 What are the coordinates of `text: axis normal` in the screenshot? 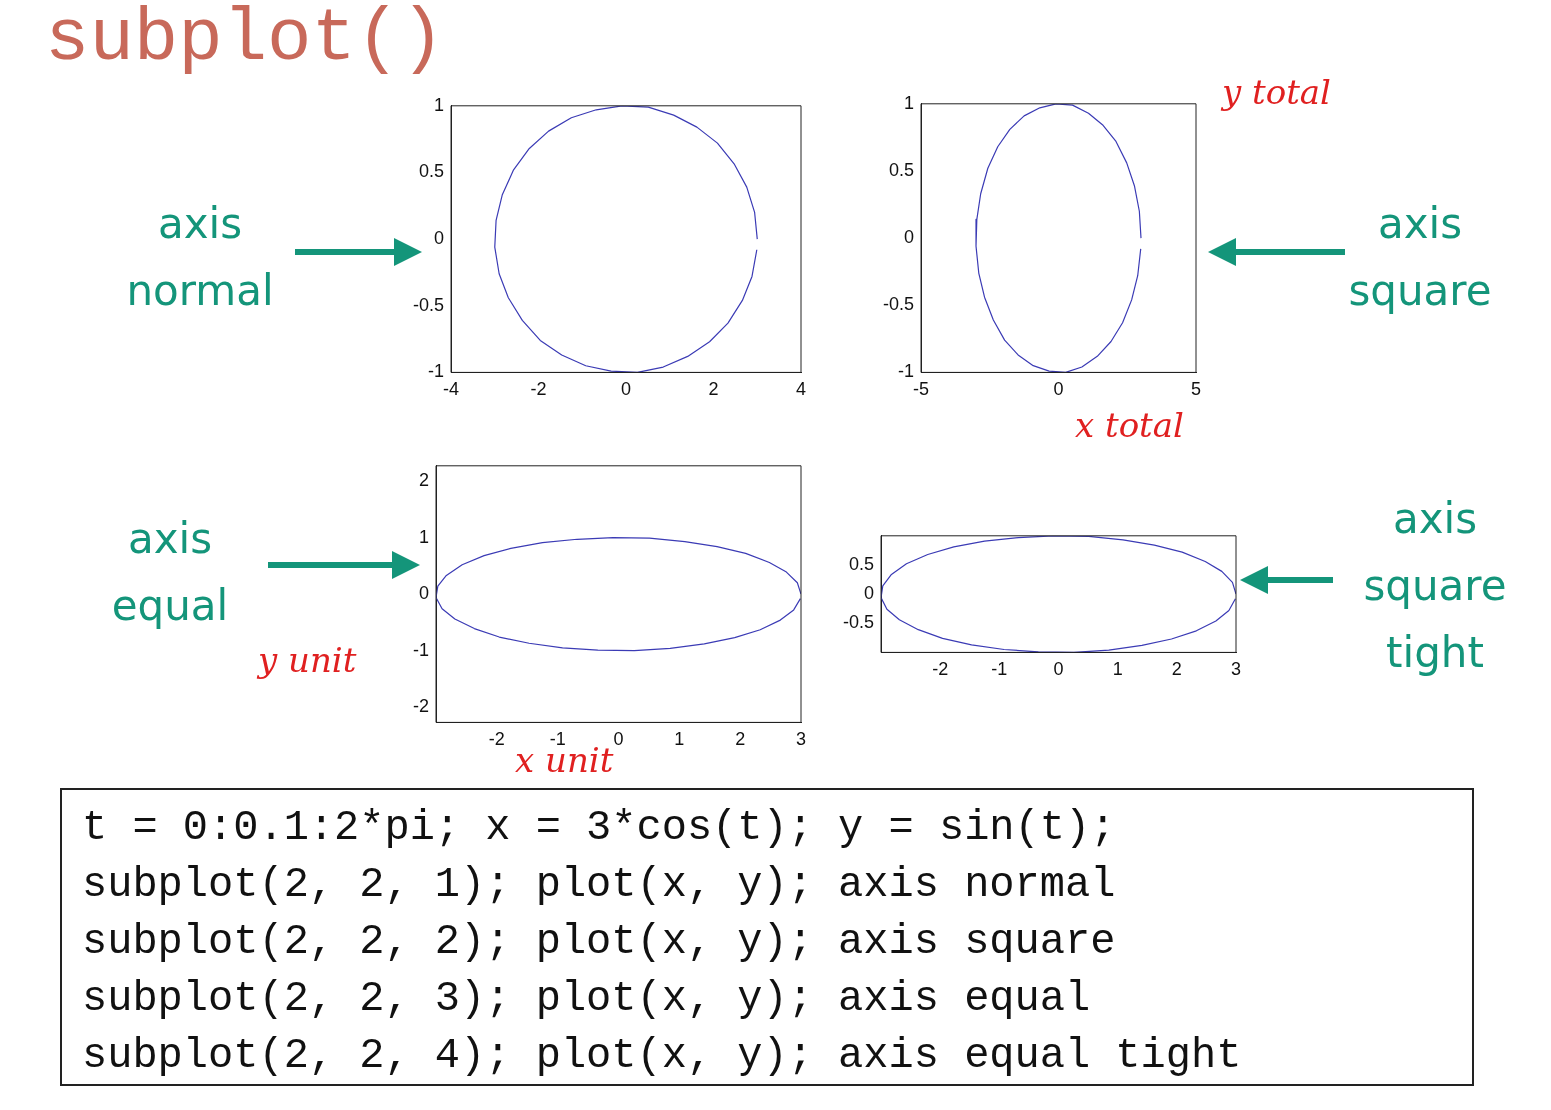 It's located at (200, 258).